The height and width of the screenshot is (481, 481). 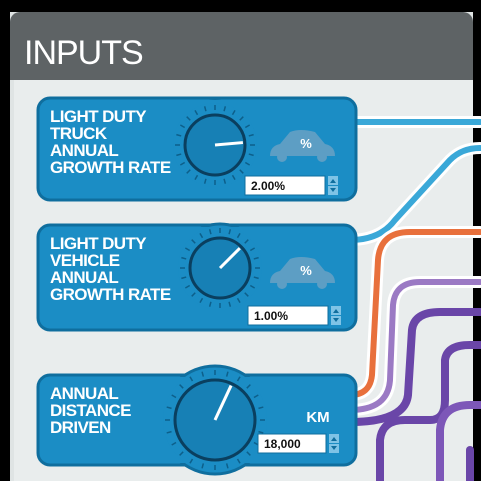 What do you see at coordinates (80, 427) in the screenshot?
I see `card-label: DRIVEN` at bounding box center [80, 427].